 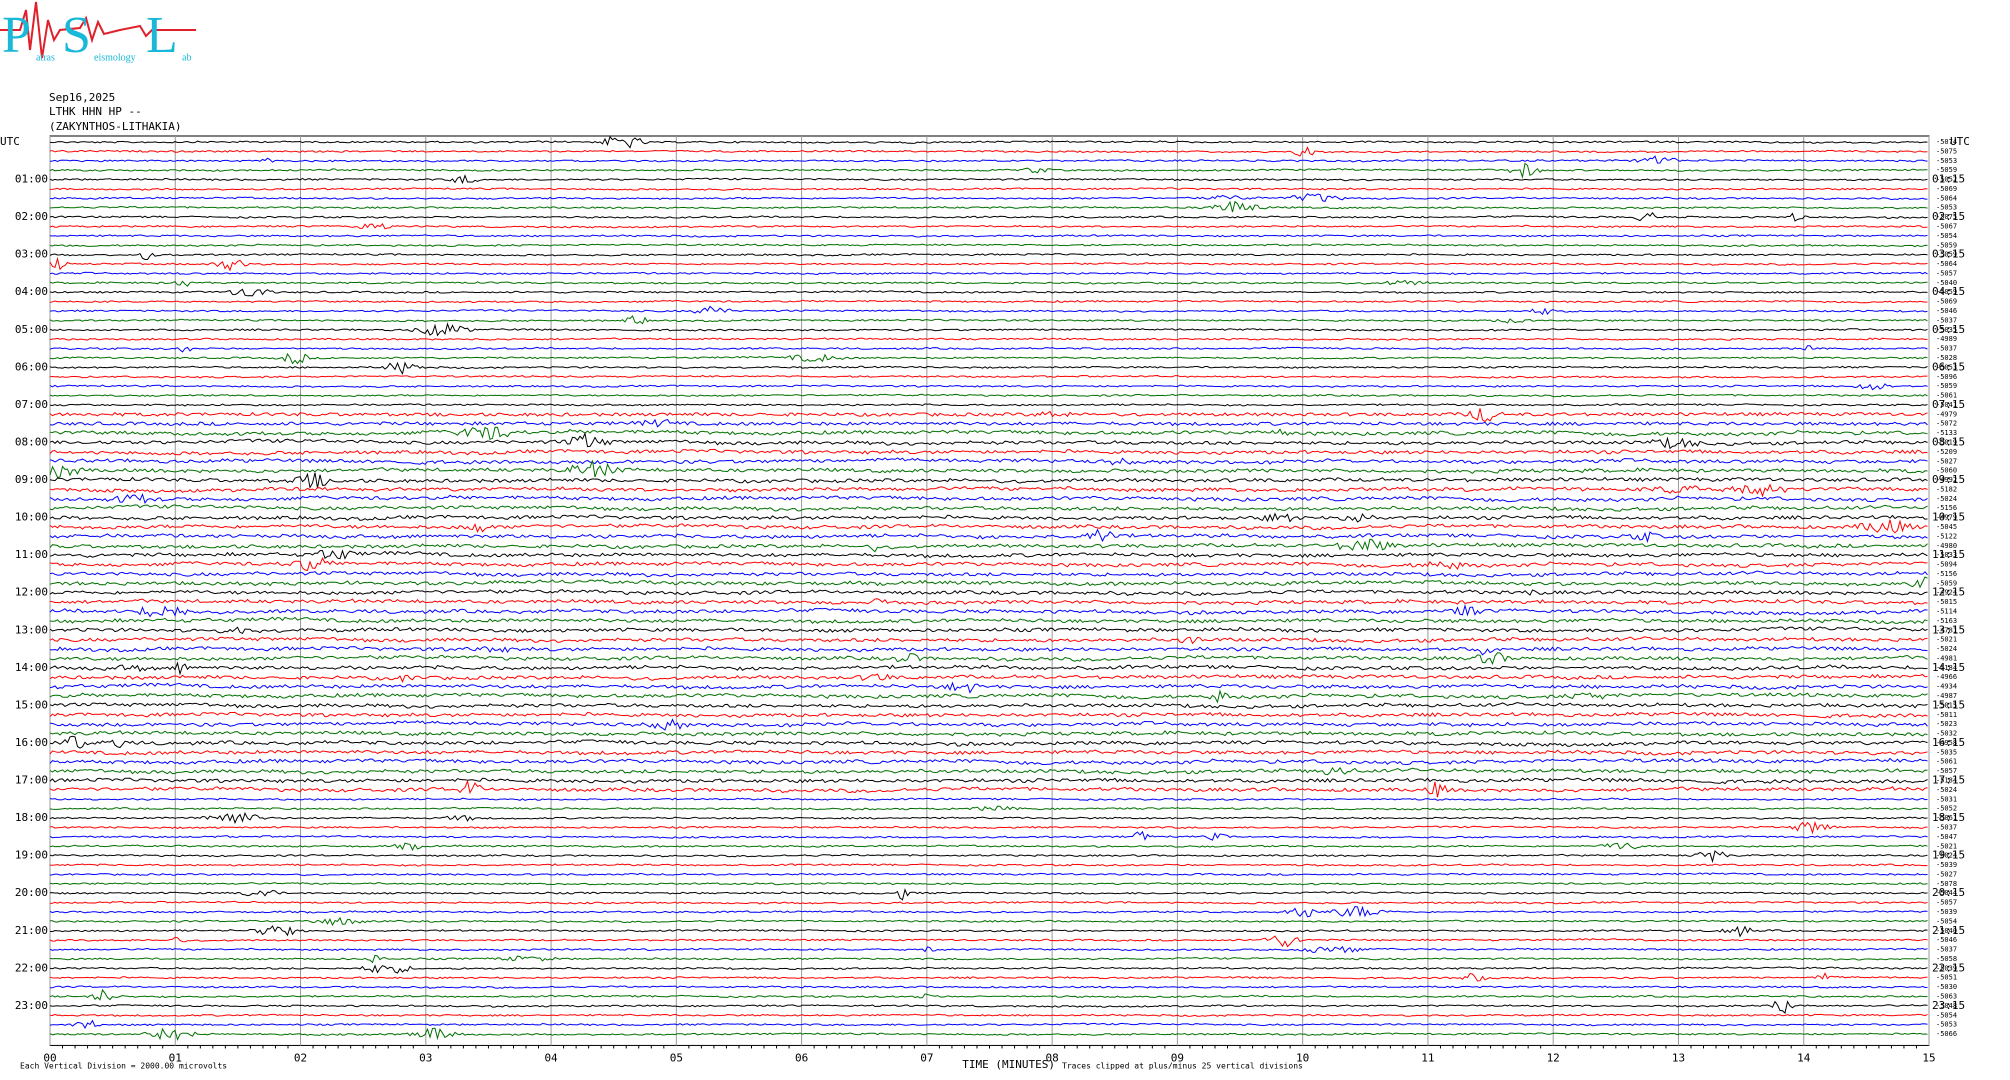 I want to click on hour-label: 17:00, so click(x=31, y=780).